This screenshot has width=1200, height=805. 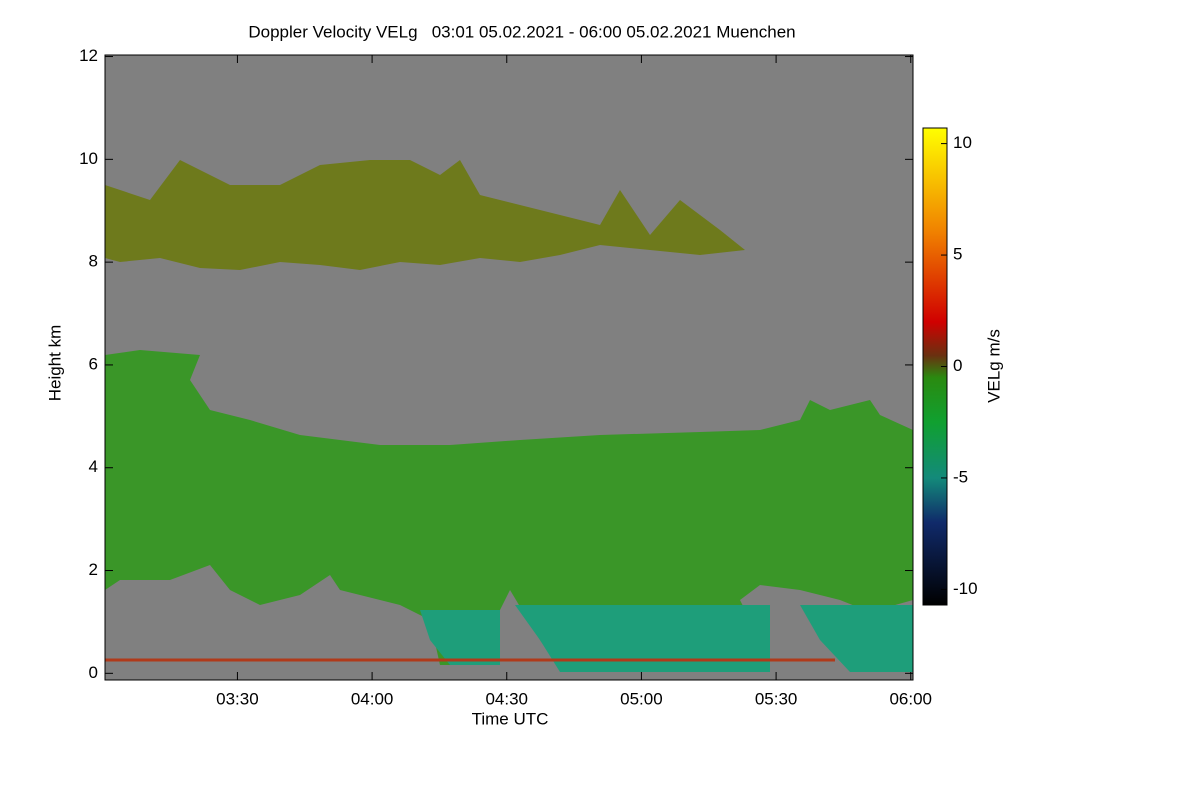 What do you see at coordinates (506, 698) in the screenshot?
I see `x-tick-label: 04:30` at bounding box center [506, 698].